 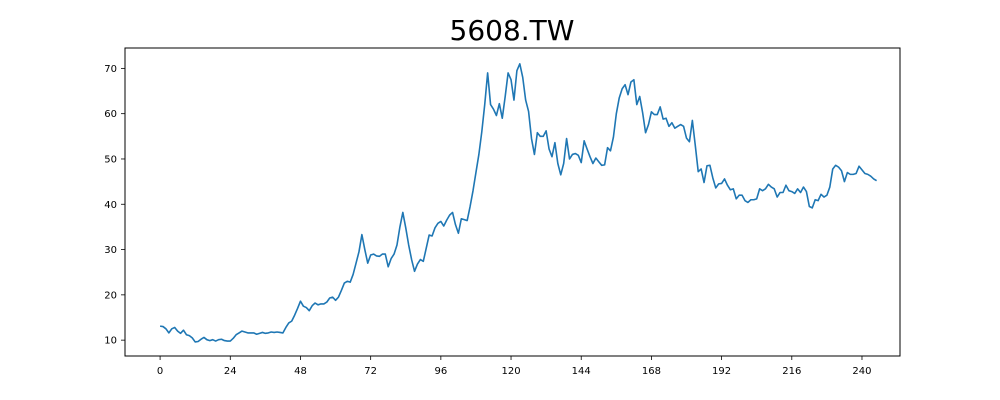 What do you see at coordinates (110, 205) in the screenshot?
I see `y-tick-label: 40` at bounding box center [110, 205].